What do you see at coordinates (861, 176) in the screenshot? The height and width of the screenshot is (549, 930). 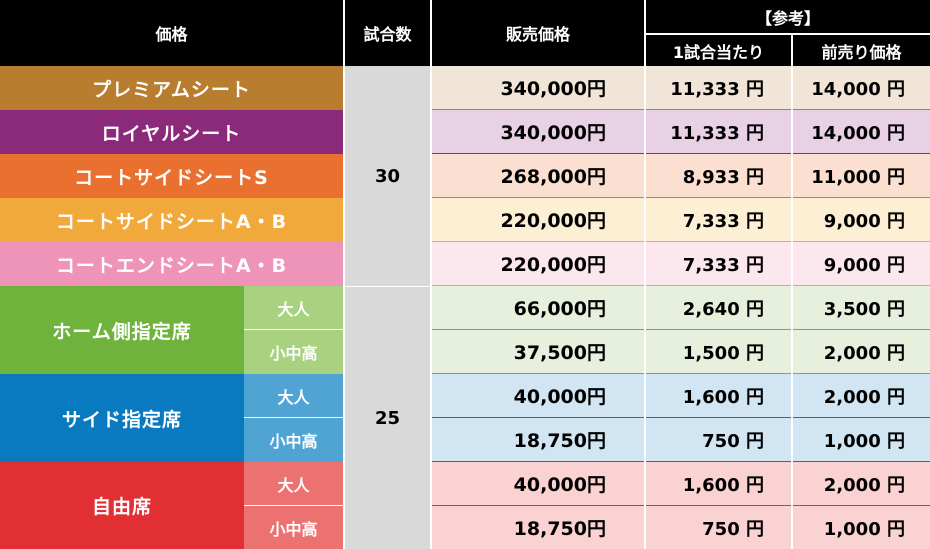 I see `advance-courtside-s: 11,000 円` at bounding box center [861, 176].